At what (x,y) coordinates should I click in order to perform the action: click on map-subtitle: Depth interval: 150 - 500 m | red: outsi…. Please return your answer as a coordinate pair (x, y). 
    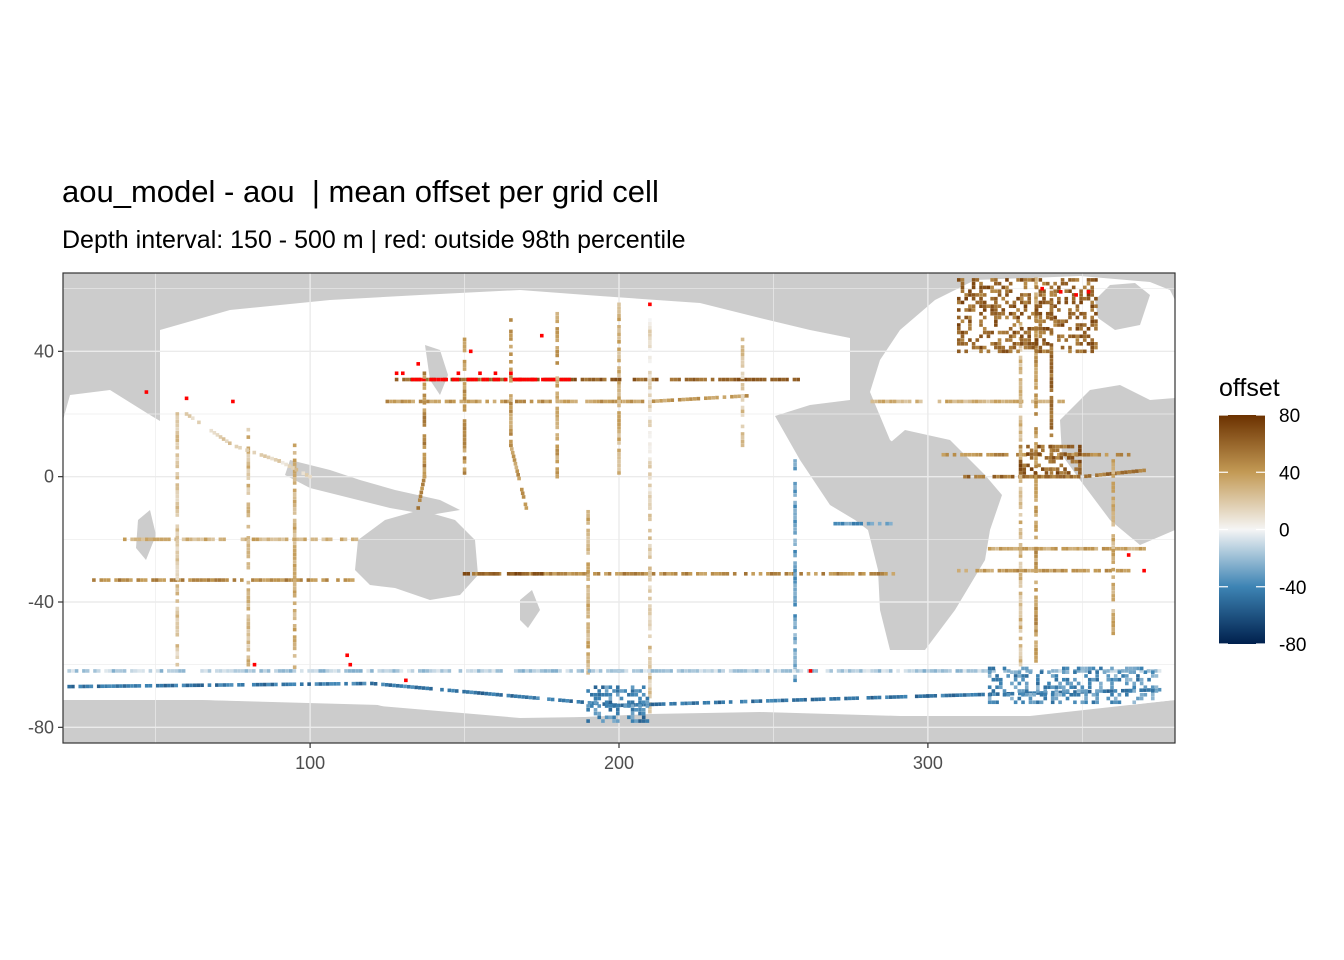
    Looking at the image, I should click on (374, 240).